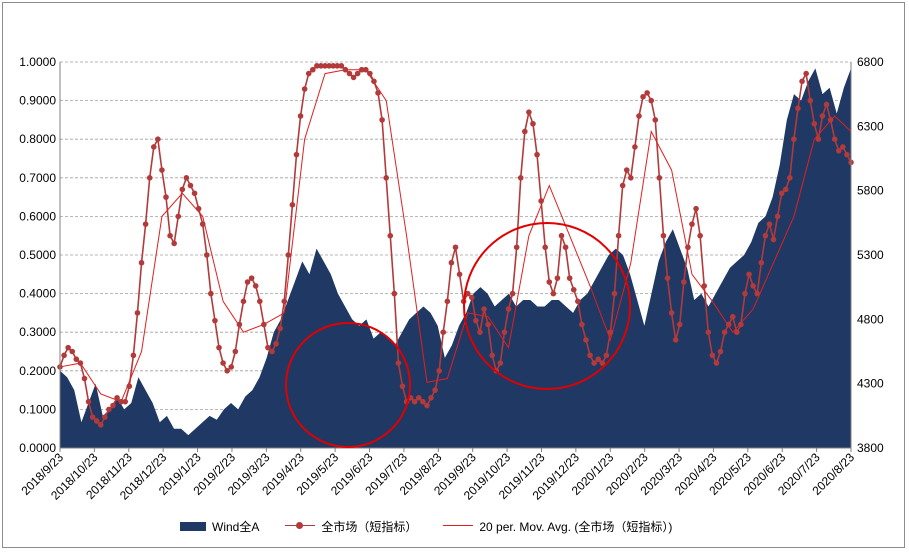 The image size is (909, 552). What do you see at coordinates (870, 448) in the screenshot?
I see `y-right-tick-label: 3800` at bounding box center [870, 448].